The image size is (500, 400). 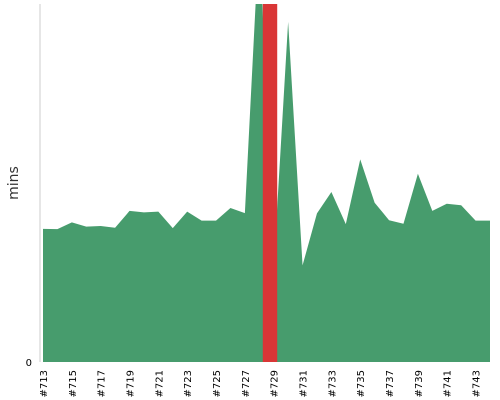 What do you see at coordinates (246, 383) in the screenshot?
I see `x-tick-label: #727` at bounding box center [246, 383].